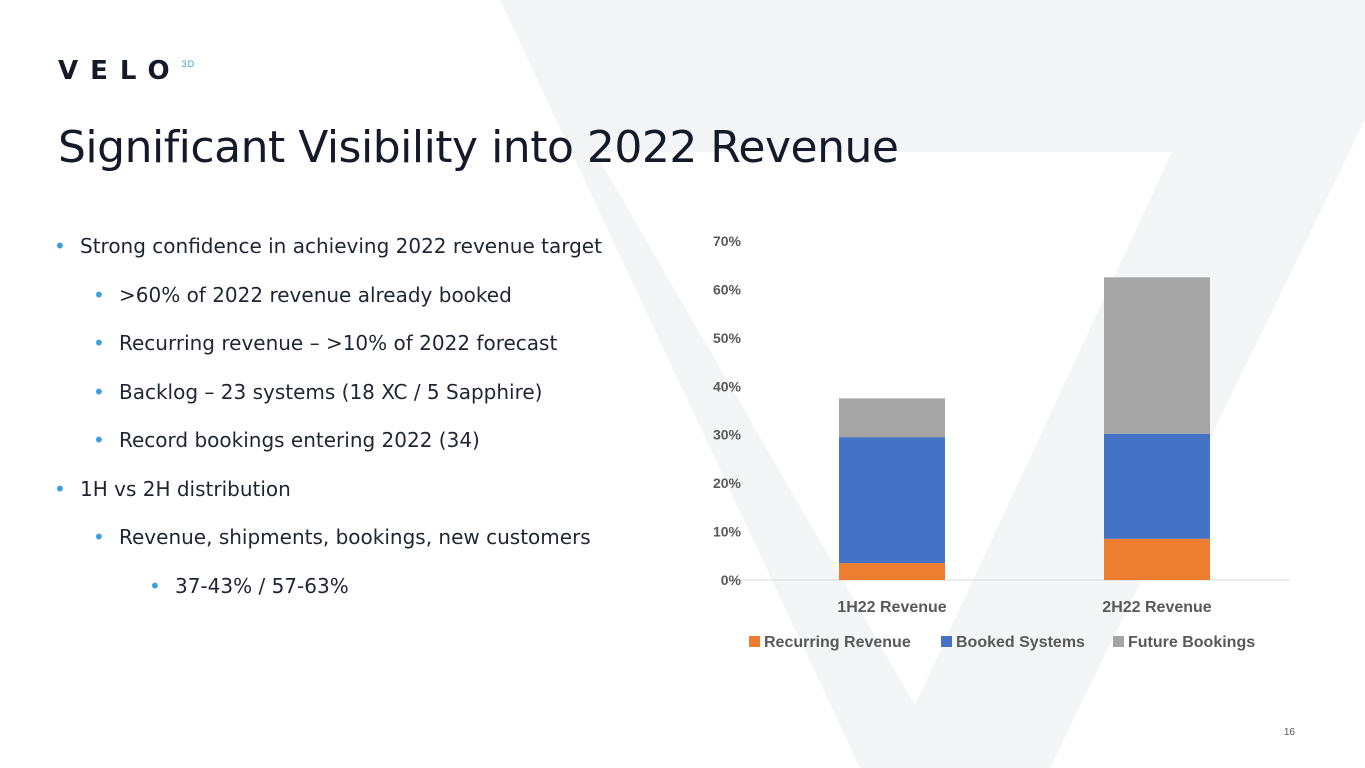 This screenshot has height=768, width=1365. What do you see at coordinates (1191, 642) in the screenshot?
I see `legend-label: Future Bookings` at bounding box center [1191, 642].